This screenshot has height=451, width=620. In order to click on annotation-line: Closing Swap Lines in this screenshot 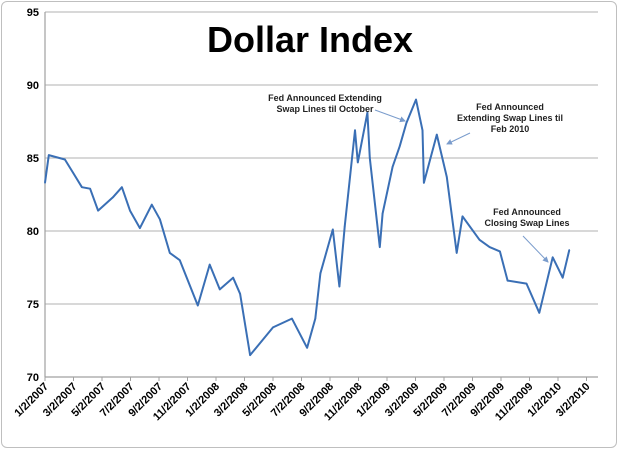, I will do `click(526, 223)`.